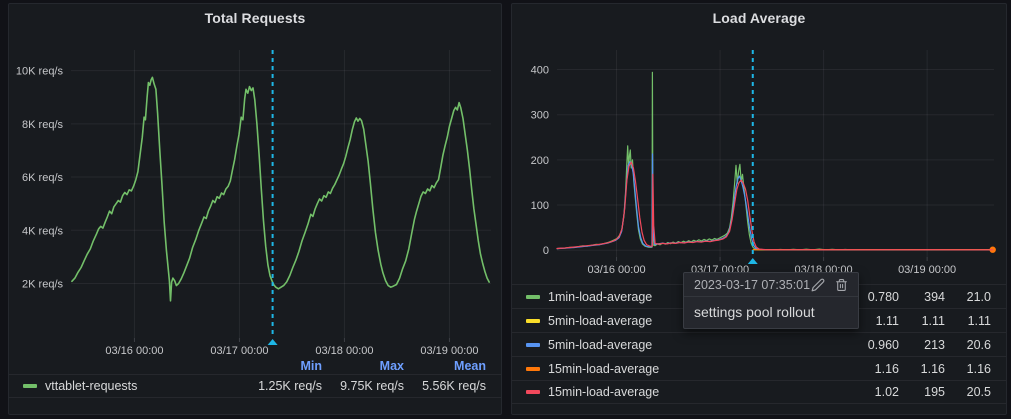 The width and height of the screenshot is (1011, 419). Describe the element at coordinates (934, 392) in the screenshot. I see `series-max: 195` at that location.